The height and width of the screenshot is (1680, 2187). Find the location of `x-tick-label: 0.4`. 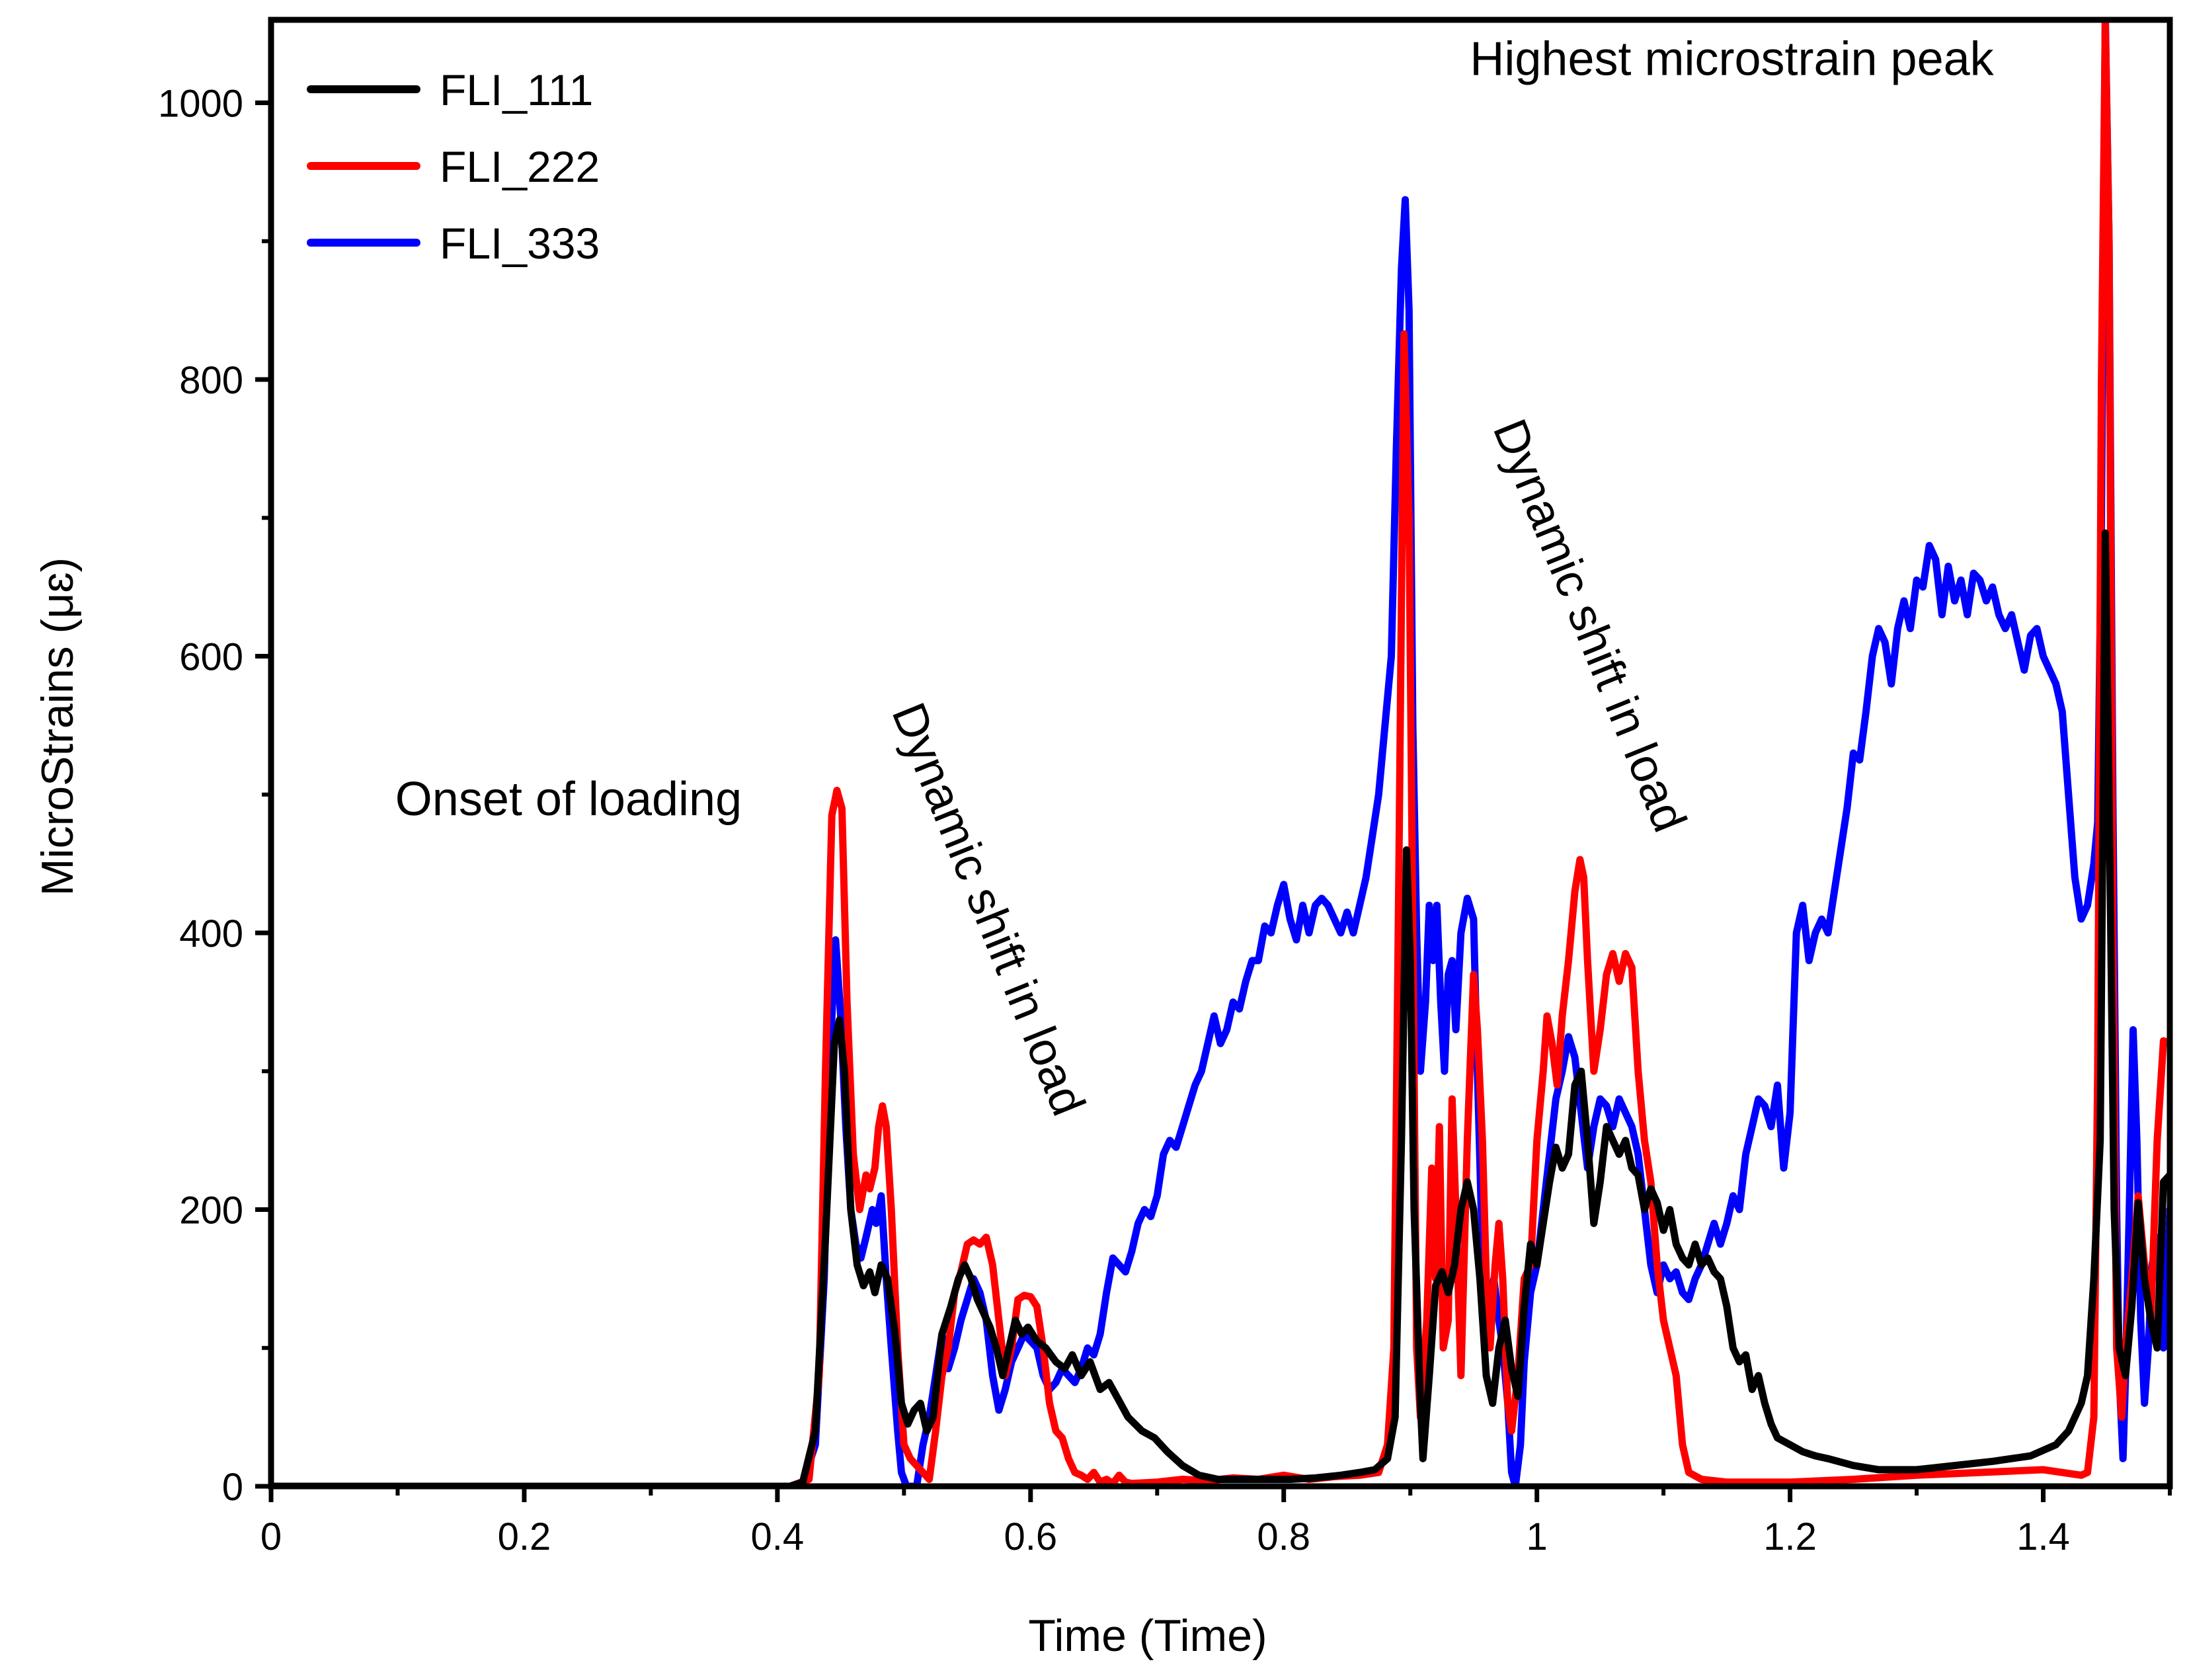

x-tick-label: 0.4 is located at coordinates (778, 1536).